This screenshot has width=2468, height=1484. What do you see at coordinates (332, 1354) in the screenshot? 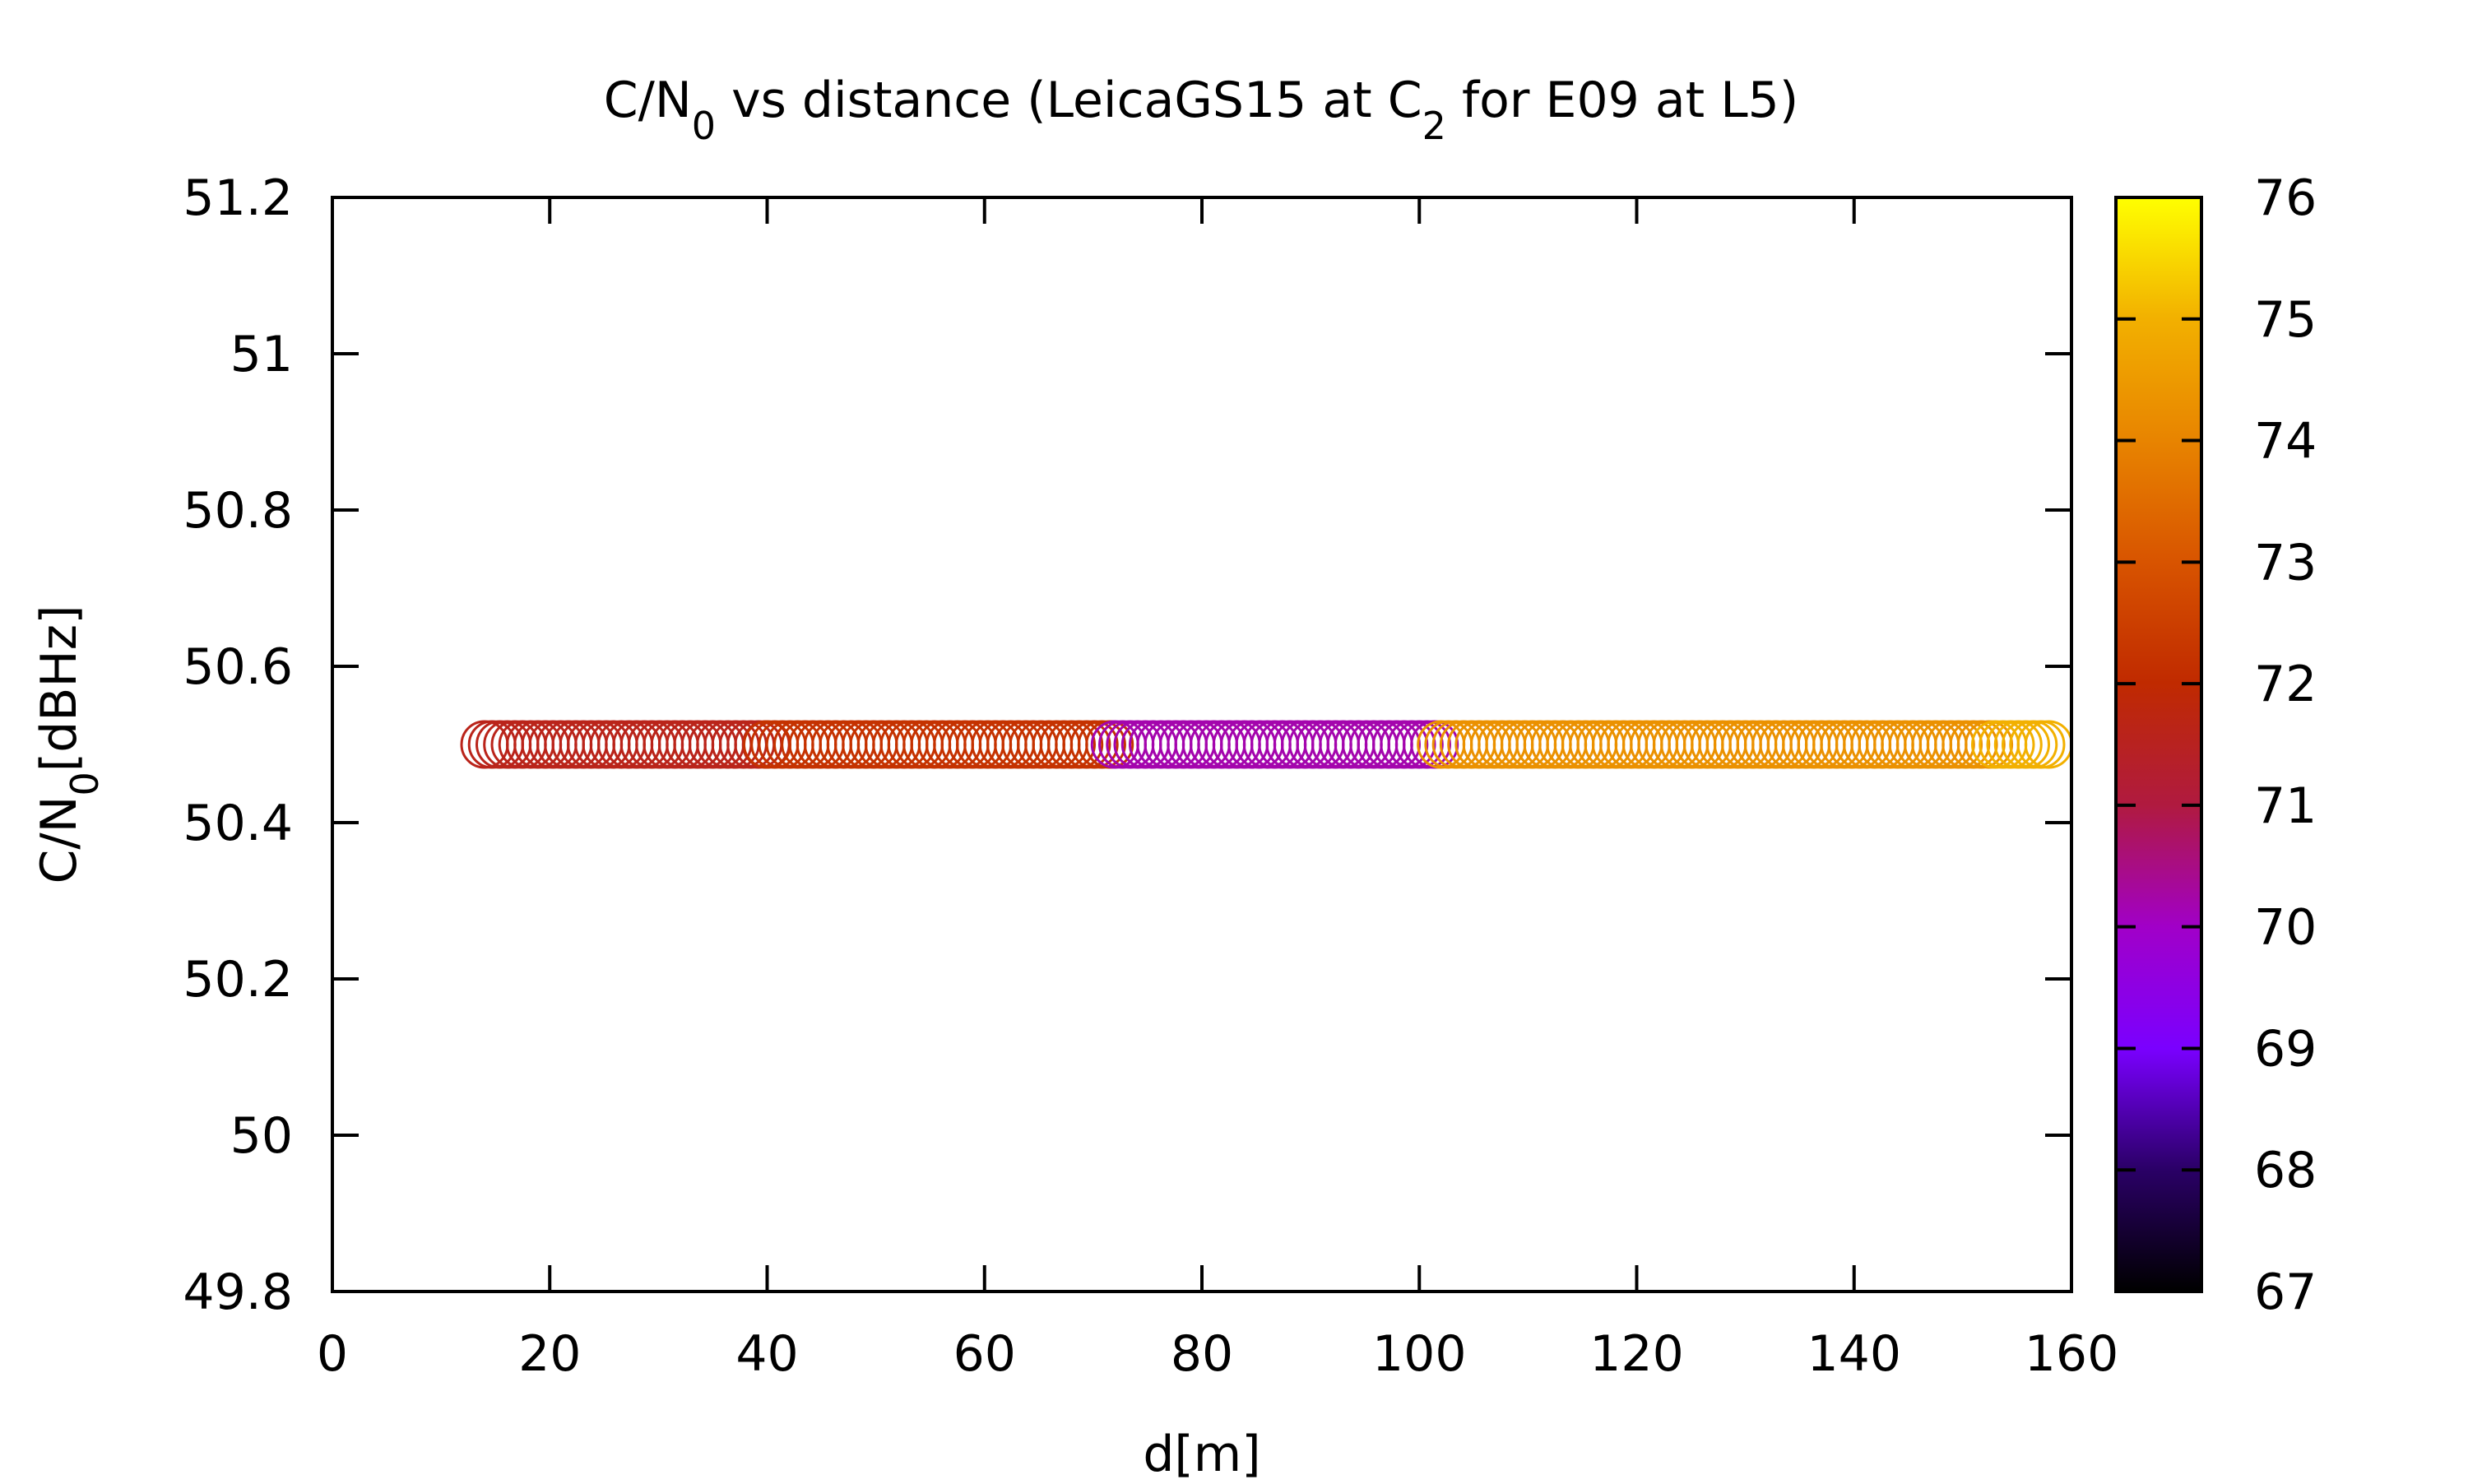
I see `x-tick-label: 0` at bounding box center [332, 1354].